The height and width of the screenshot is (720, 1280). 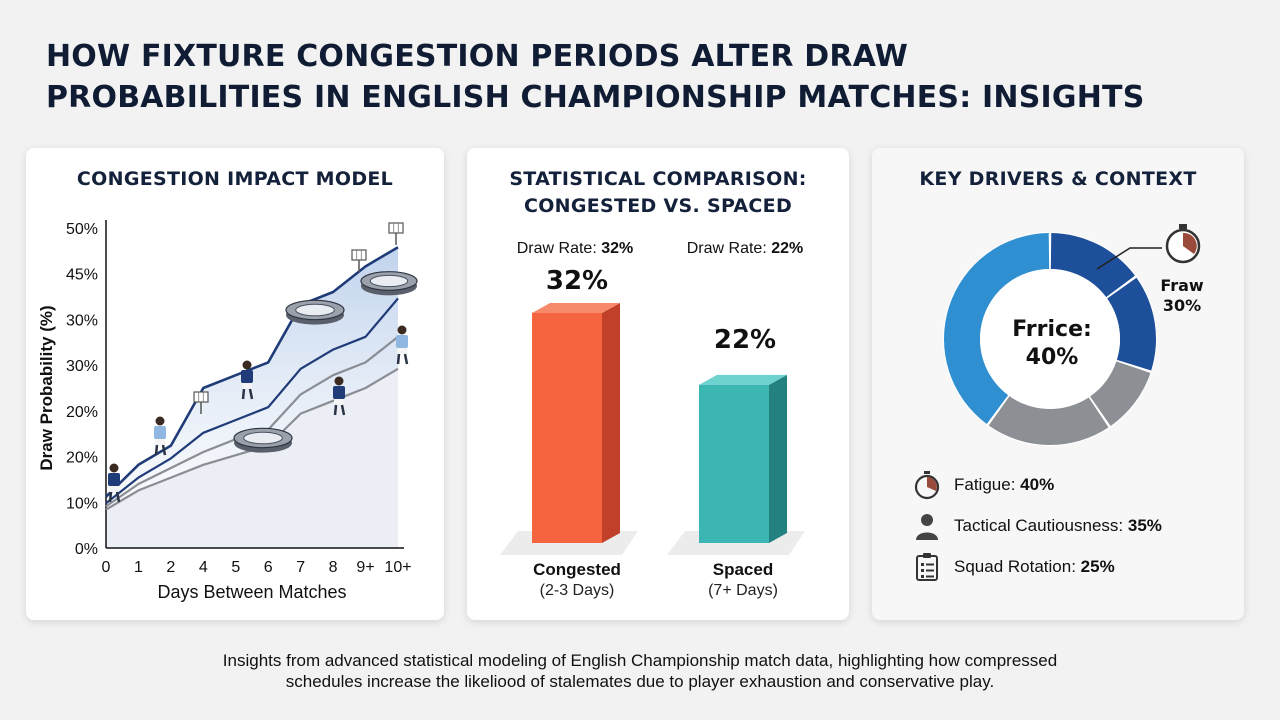 What do you see at coordinates (106, 567) in the screenshot?
I see `x-tick-label: 0` at bounding box center [106, 567].